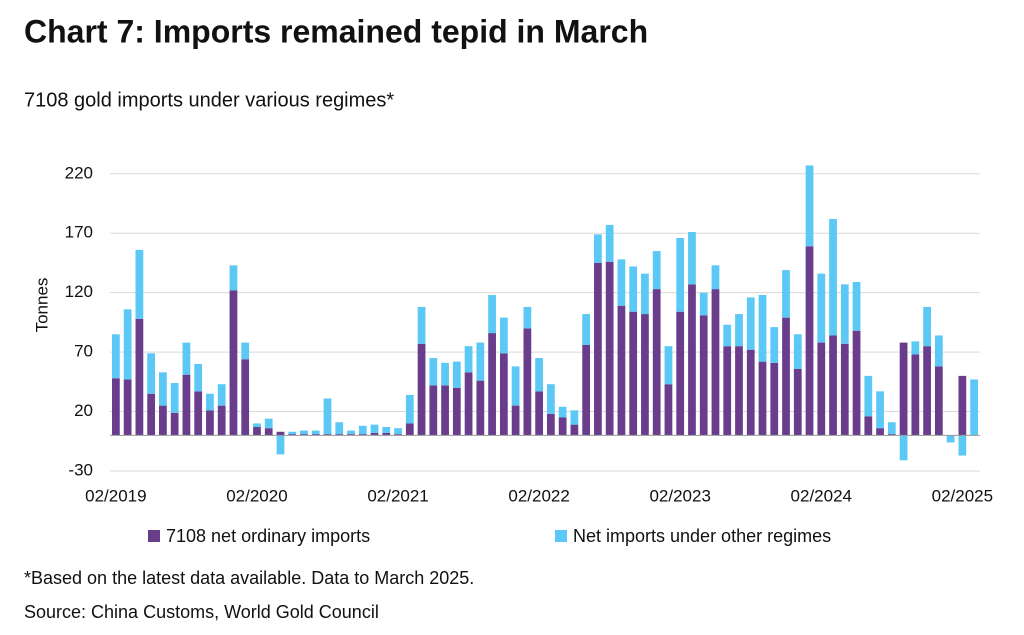  Describe the element at coordinates (336, 31) in the screenshot. I see `chart-title: Chart 7: Imports remained tepid in March` at that location.